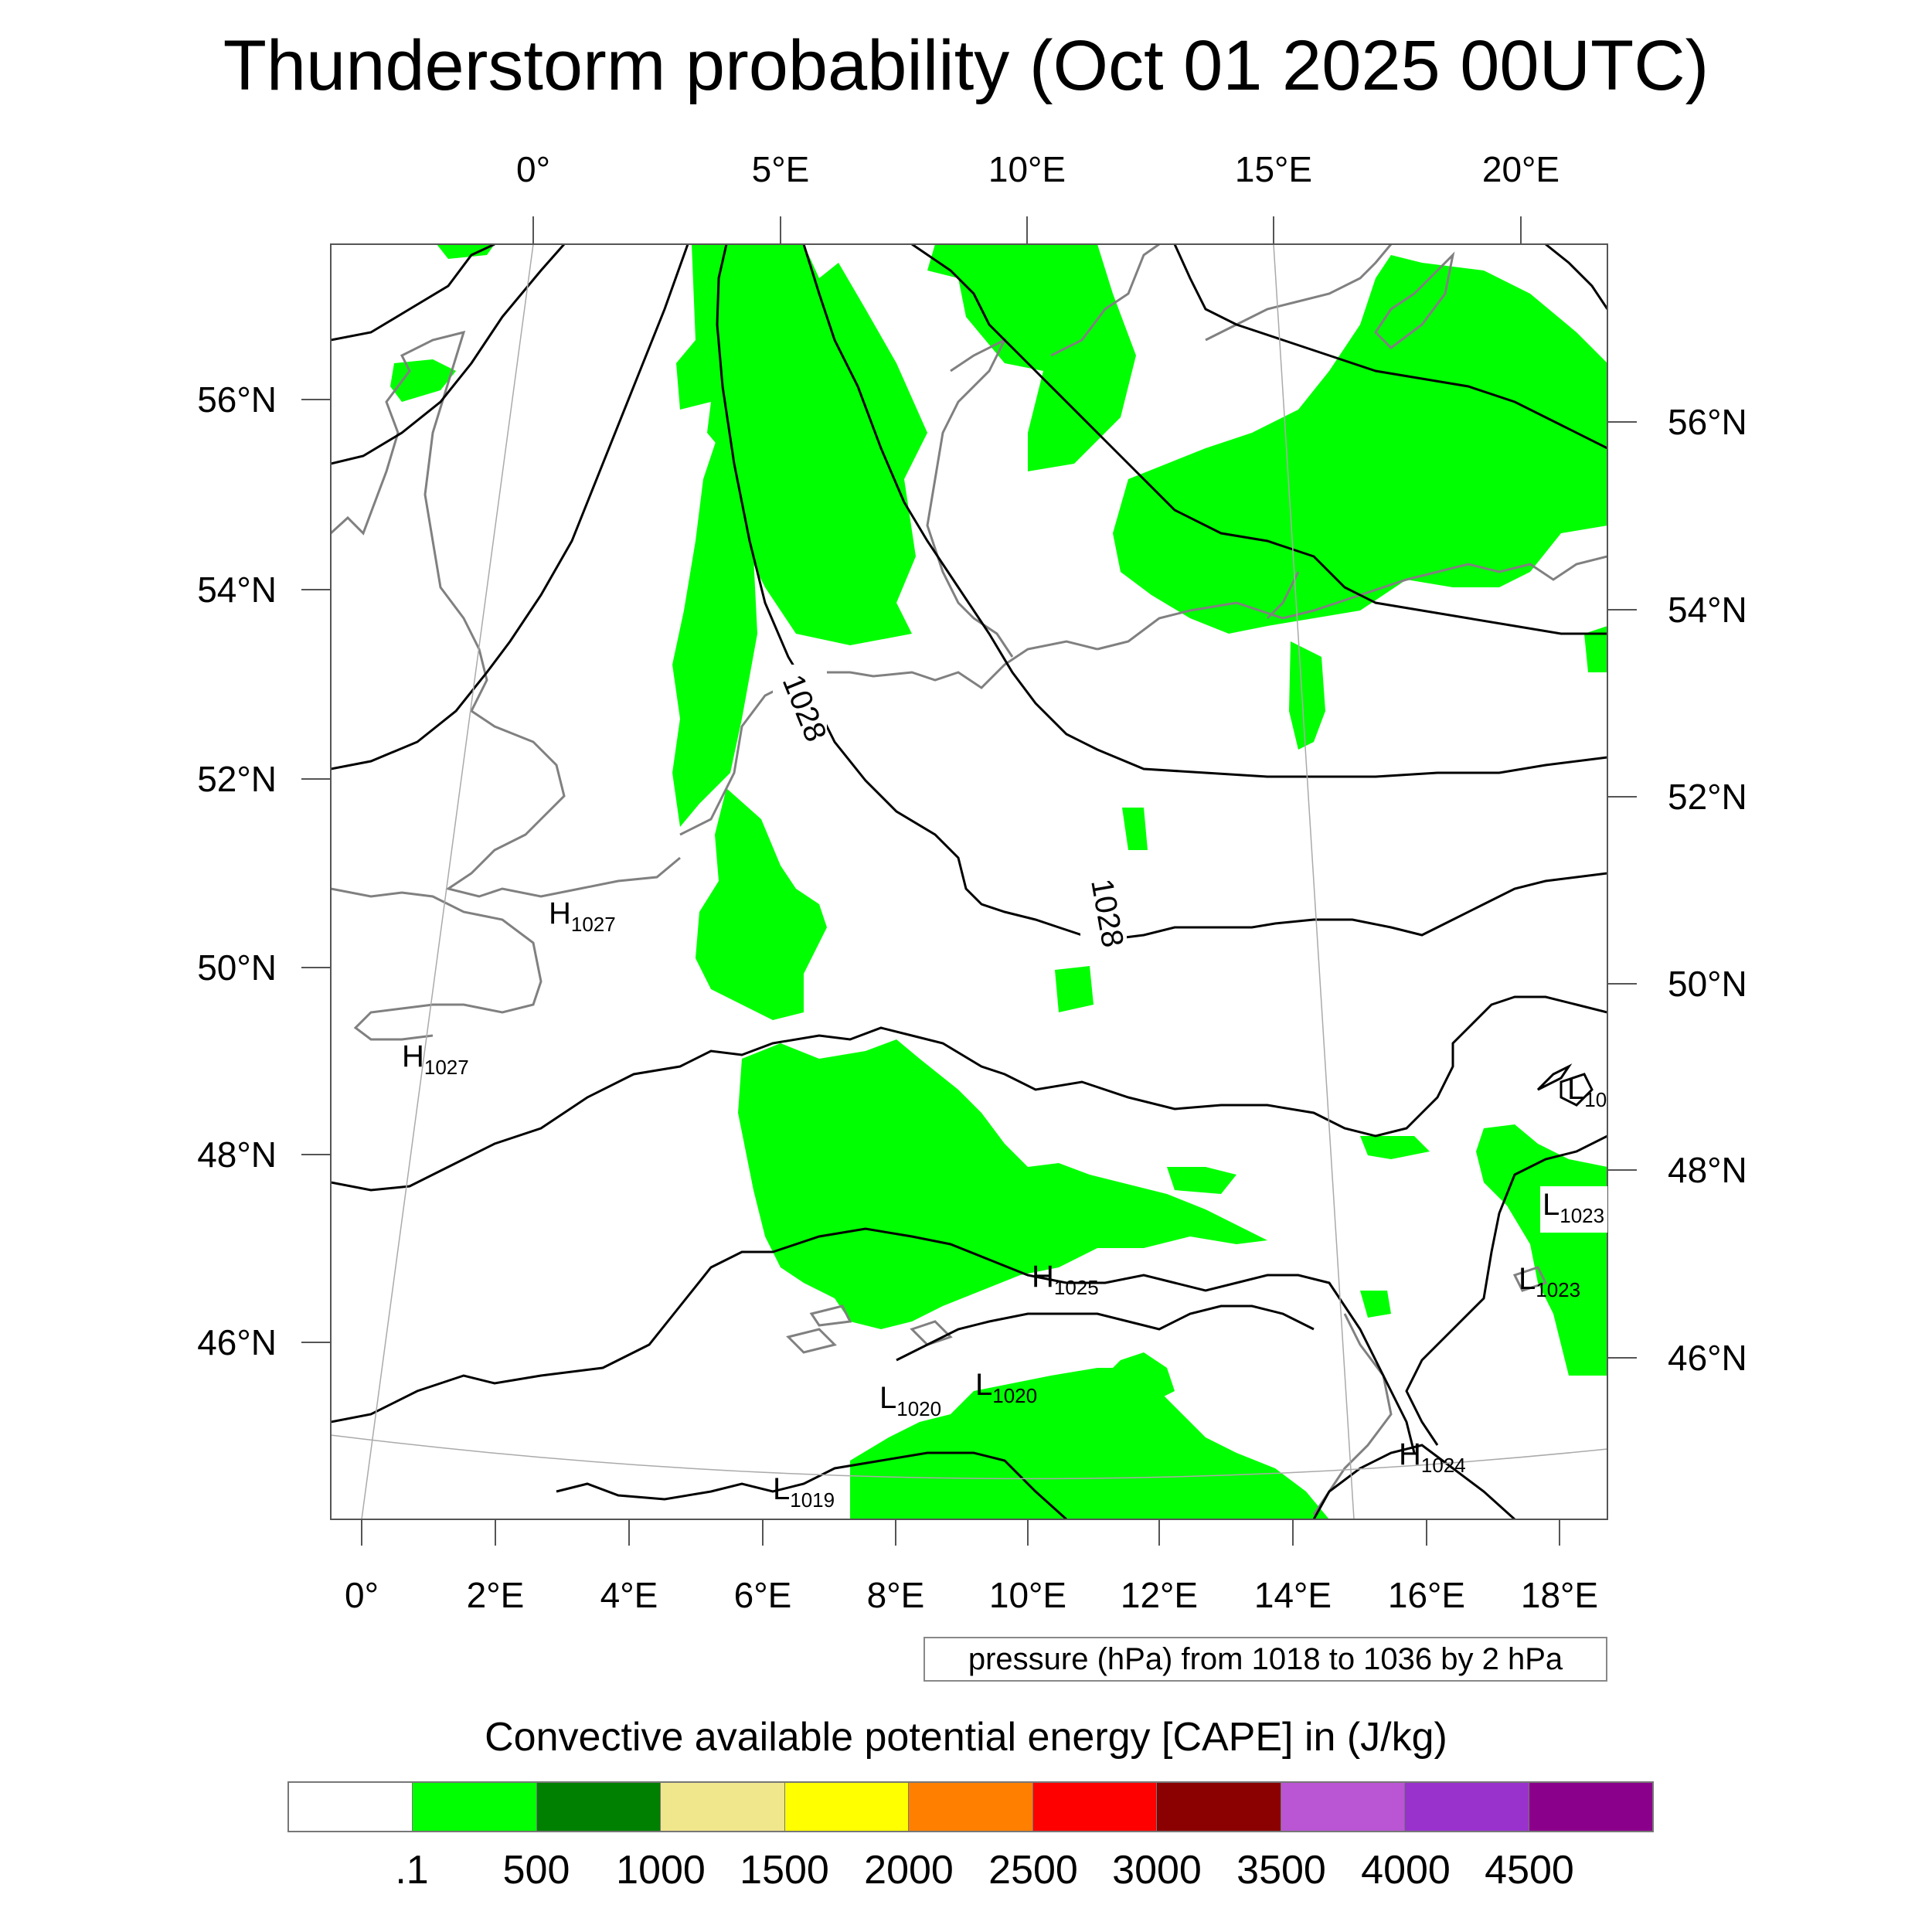 This screenshot has width=1932, height=1932. Describe the element at coordinates (784, 1870) in the screenshot. I see `colorbar-label: 1500` at that location.